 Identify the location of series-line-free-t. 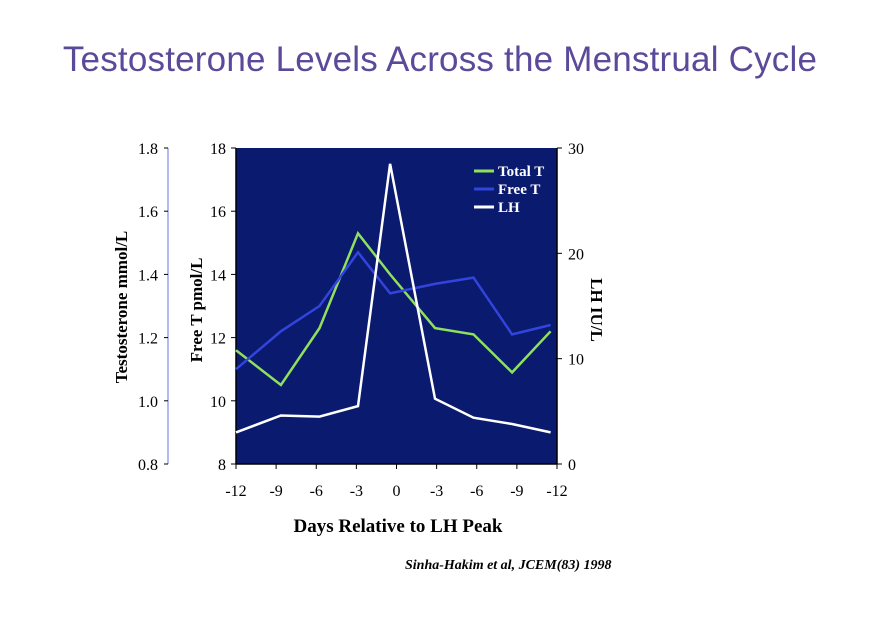
(393, 310).